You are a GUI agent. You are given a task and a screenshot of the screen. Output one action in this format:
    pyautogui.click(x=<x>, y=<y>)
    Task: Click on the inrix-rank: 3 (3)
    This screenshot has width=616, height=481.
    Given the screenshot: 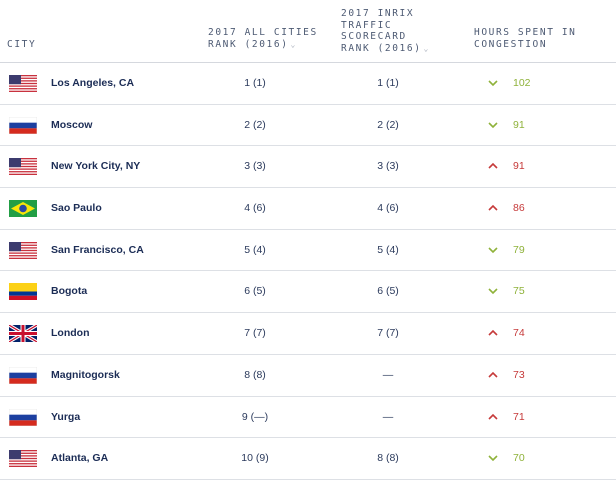 What is the action you would take?
    pyautogui.click(x=388, y=166)
    